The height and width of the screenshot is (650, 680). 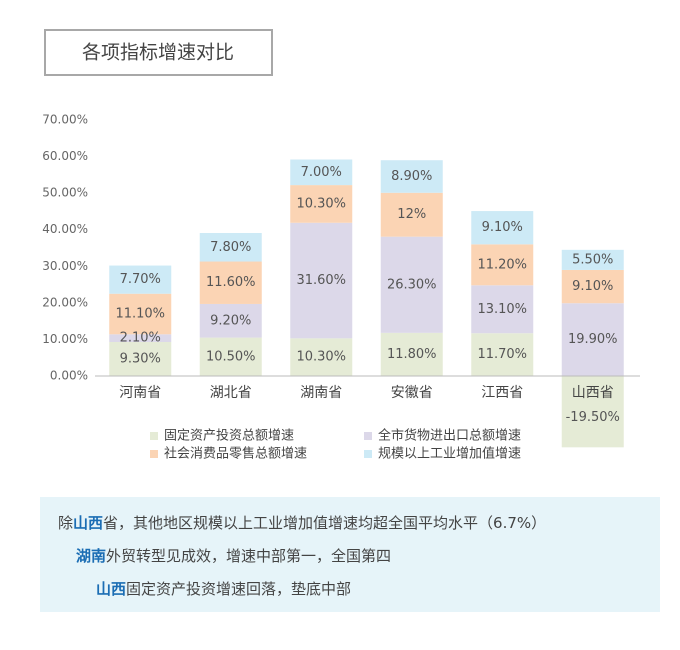 What do you see at coordinates (91, 556) in the screenshot?
I see `note-text: 湖南` at bounding box center [91, 556].